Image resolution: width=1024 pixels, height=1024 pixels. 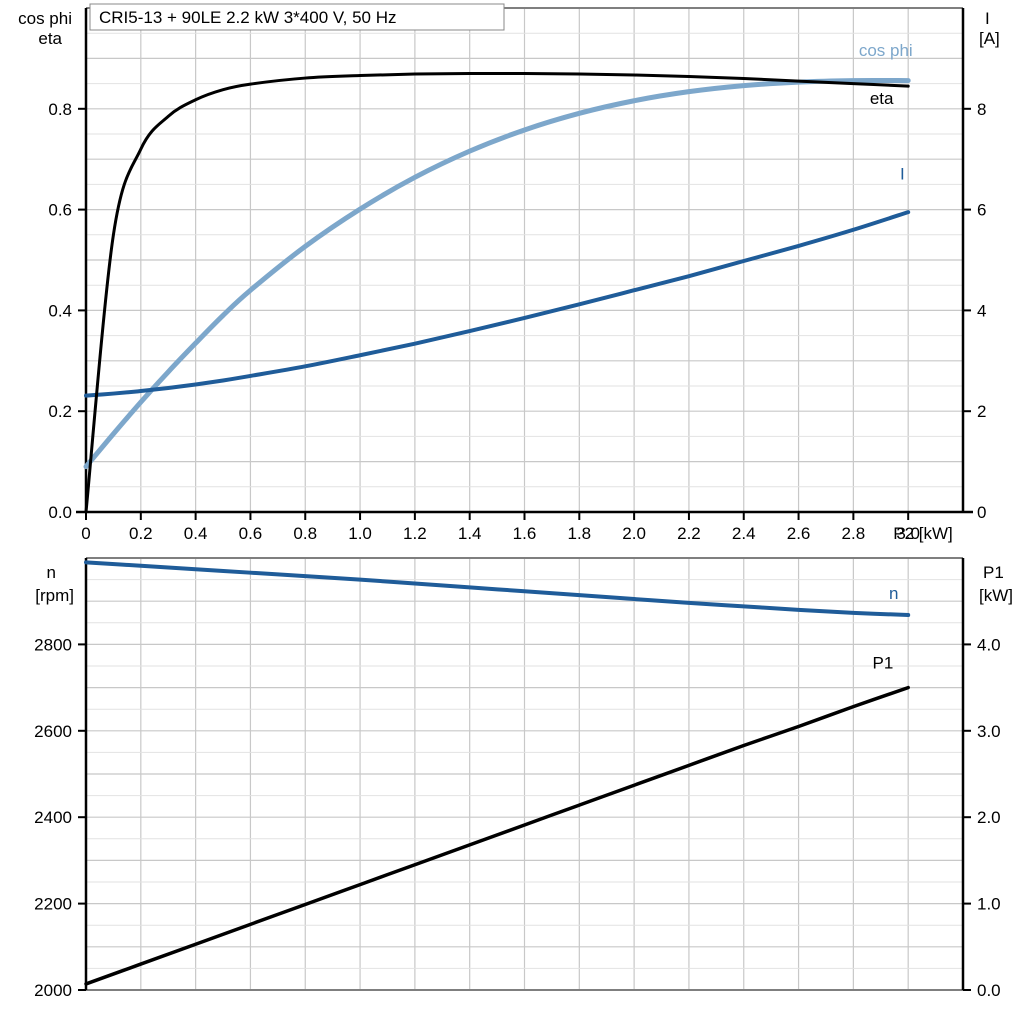 What do you see at coordinates (45, 18) in the screenshot?
I see `top-left-axis-title-1: cos phi` at bounding box center [45, 18].